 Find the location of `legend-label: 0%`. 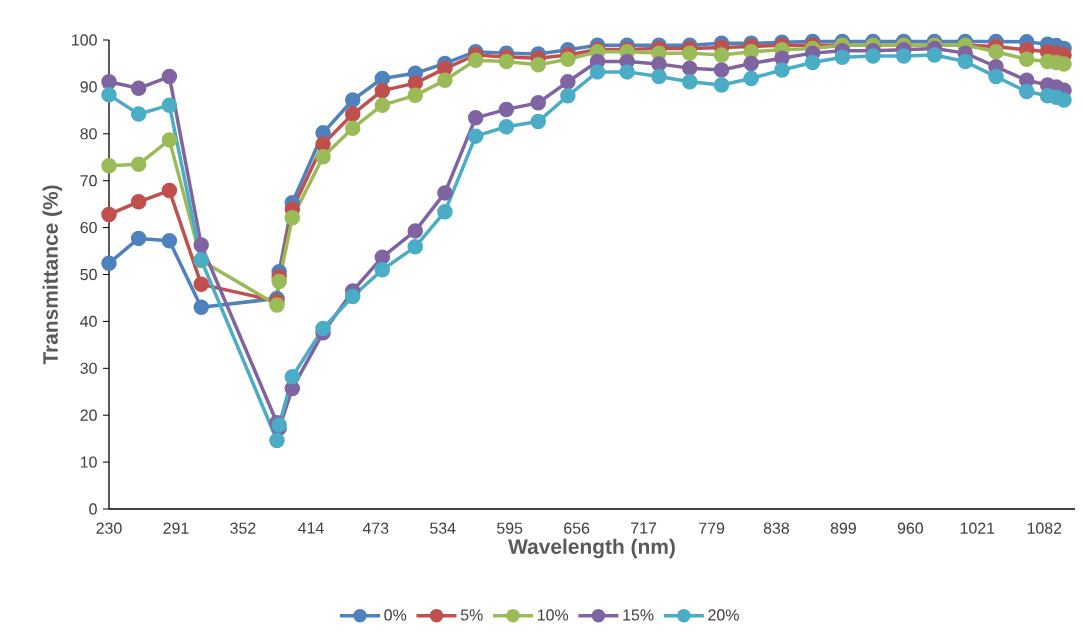

legend-label: 0% is located at coordinates (395, 615).